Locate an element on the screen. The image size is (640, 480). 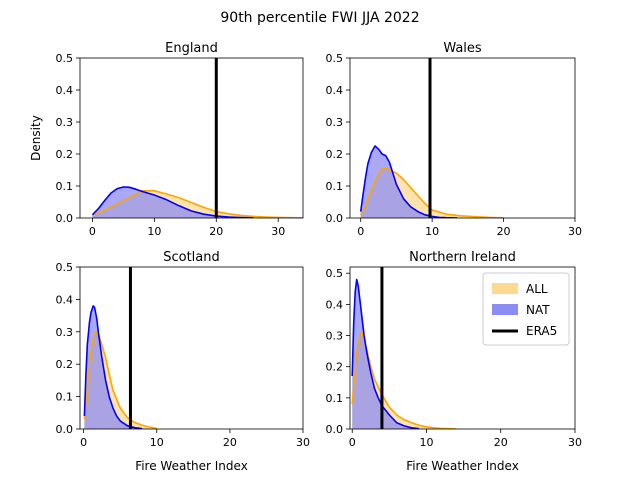
subplot-title: England is located at coordinates (191, 48).